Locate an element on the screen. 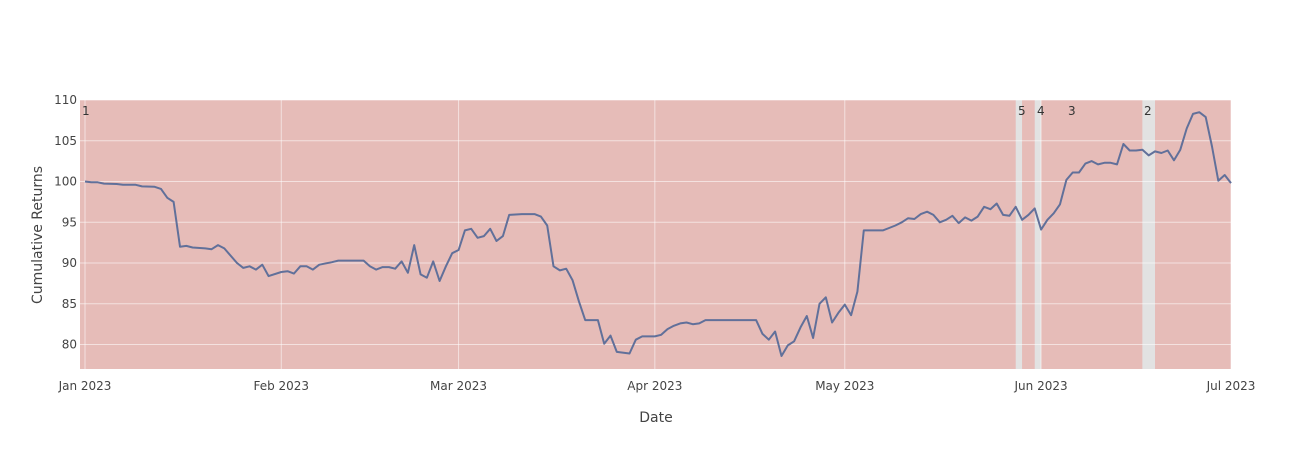  y-tick-label: 90 is located at coordinates (69, 263).